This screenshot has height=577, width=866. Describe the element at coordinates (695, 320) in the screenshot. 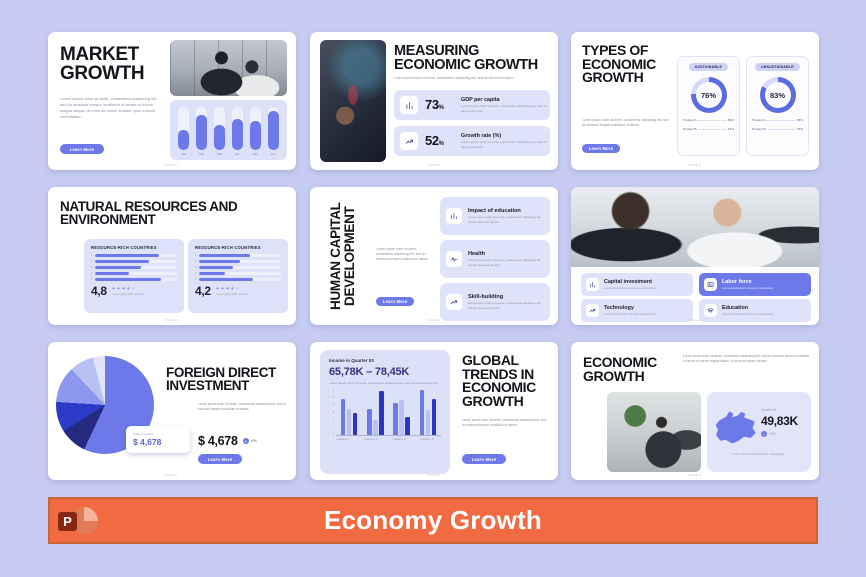

I see `page-footer: PAGE 6` at that location.